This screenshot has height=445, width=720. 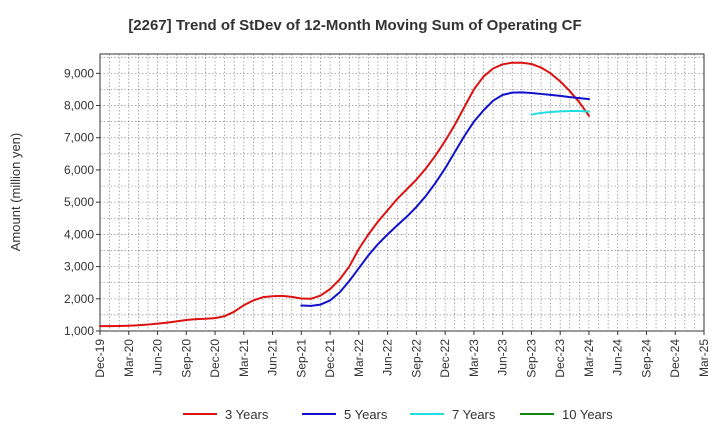 I want to click on x-tick-label: Sep-20, so click(x=186, y=358).